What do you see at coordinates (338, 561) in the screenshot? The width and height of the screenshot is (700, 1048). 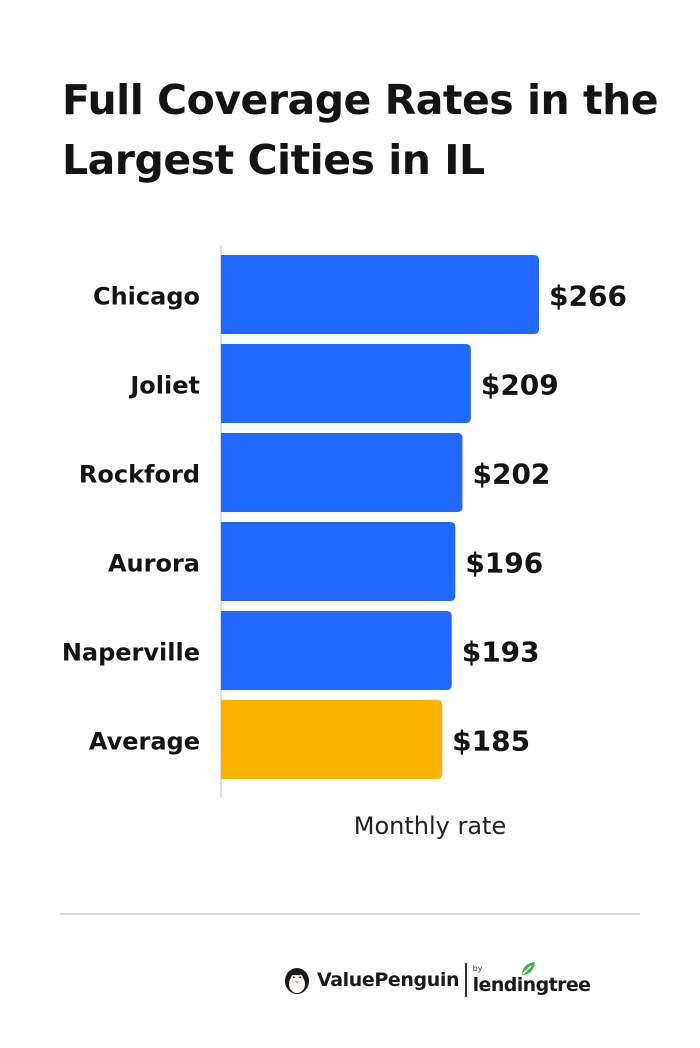 I see `bar-aurora` at bounding box center [338, 561].